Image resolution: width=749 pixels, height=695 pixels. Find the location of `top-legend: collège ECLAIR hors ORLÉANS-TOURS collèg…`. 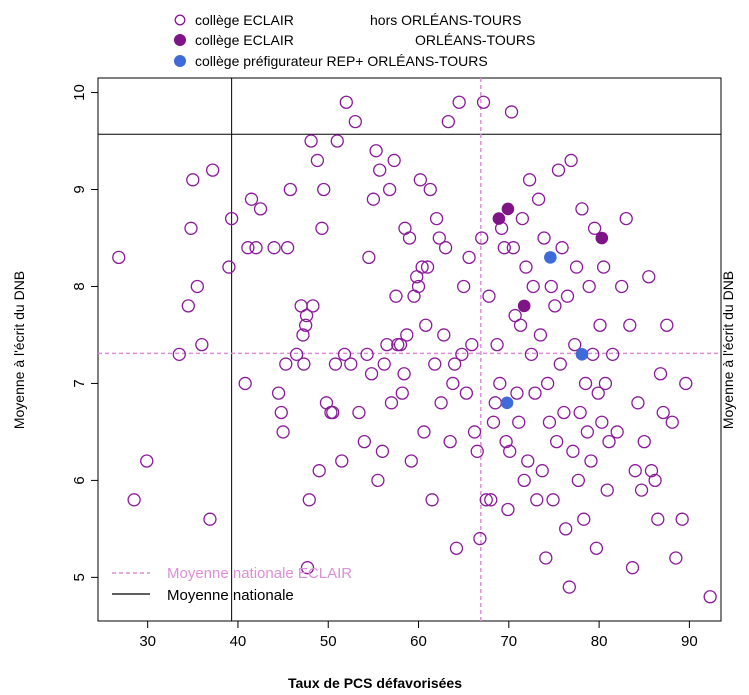

top-legend: collège ECLAIR hors ORLÉANS-TOURS collèg… is located at coordinates (354, 40).